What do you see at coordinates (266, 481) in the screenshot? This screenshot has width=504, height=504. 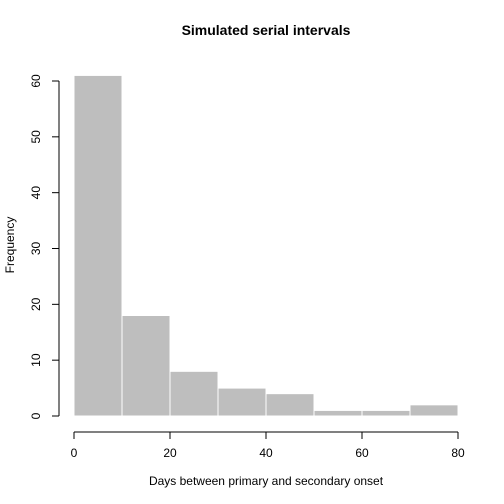 I see `x-axis-label: Days between primary and secondary onset` at bounding box center [266, 481].